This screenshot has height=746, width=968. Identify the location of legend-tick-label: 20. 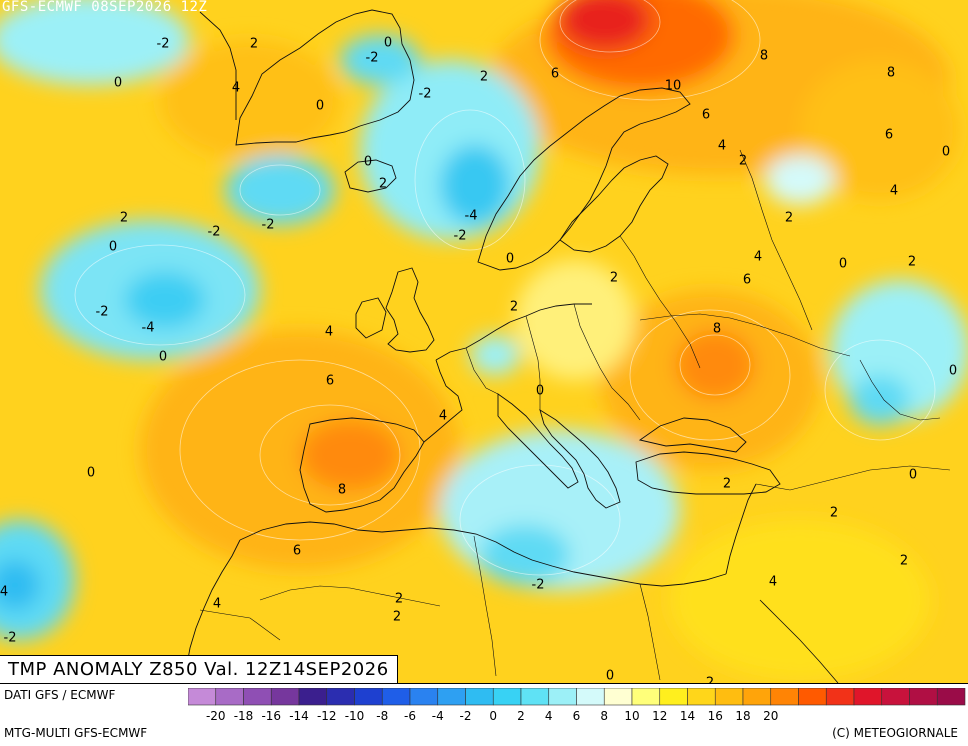
(770, 716).